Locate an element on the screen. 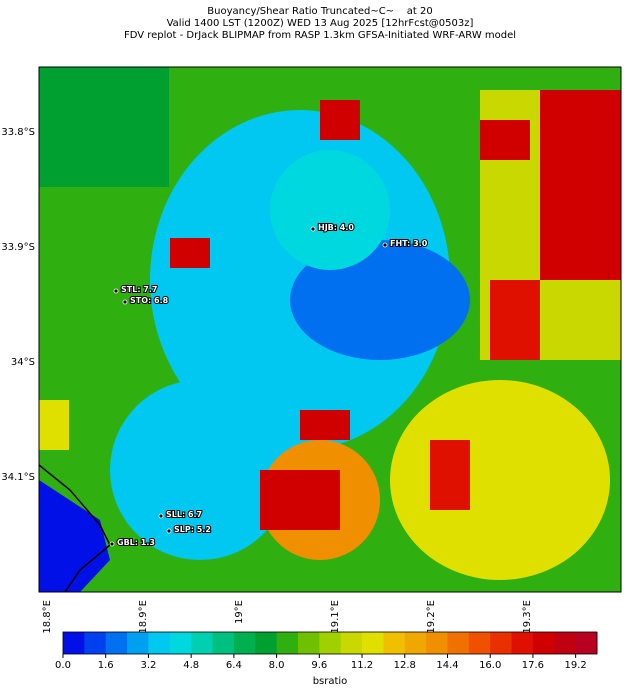 This screenshot has height=692, width=628. colorbar-tick-label: 14.4 is located at coordinates (447, 665).